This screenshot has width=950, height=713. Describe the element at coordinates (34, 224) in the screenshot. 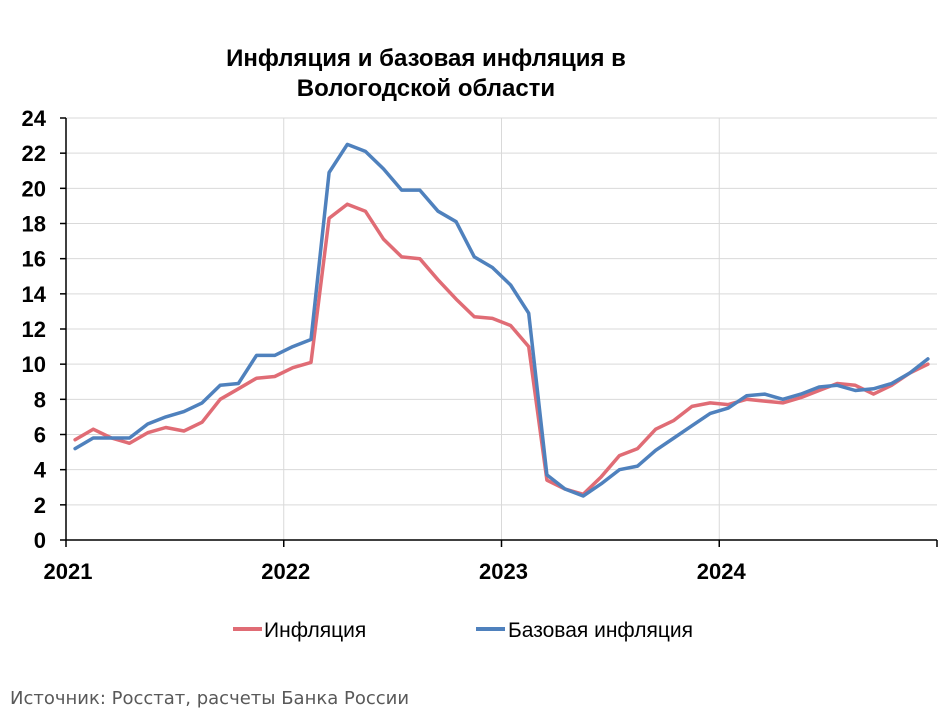

I see `y-tick-label: 18` at that location.